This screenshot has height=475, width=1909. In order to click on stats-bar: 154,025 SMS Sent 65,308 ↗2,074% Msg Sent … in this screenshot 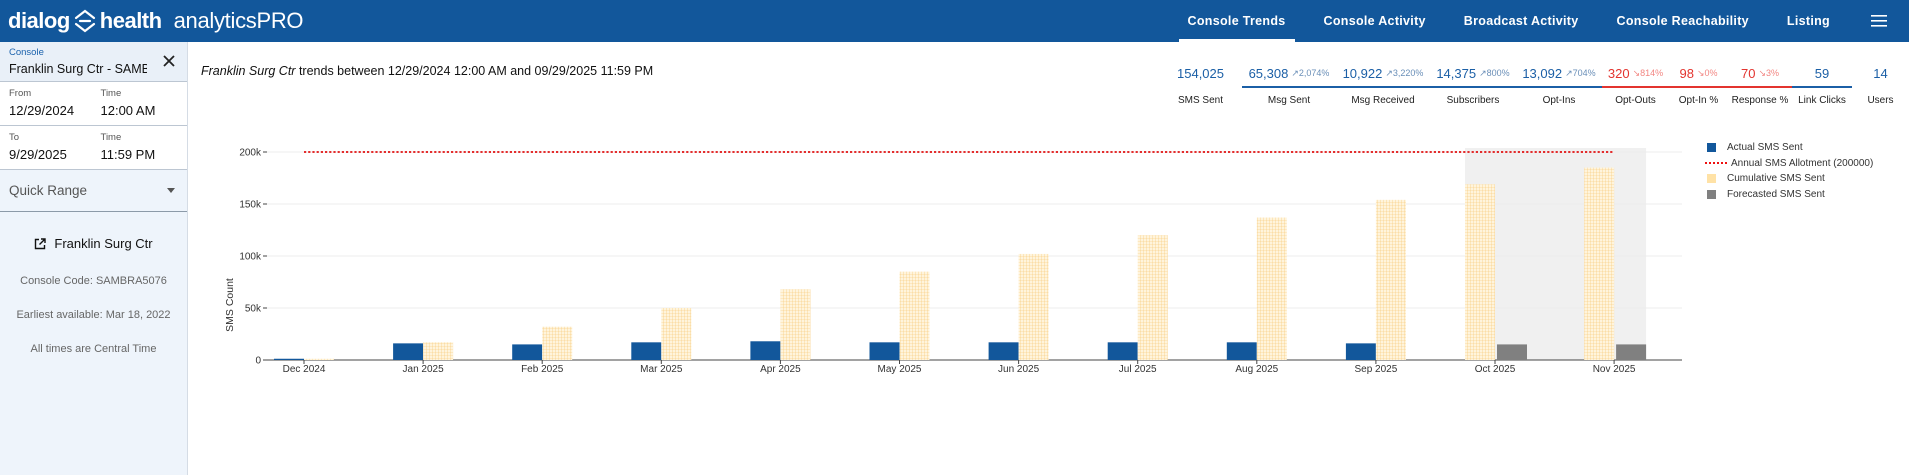, I will do `click(1534, 83)`.